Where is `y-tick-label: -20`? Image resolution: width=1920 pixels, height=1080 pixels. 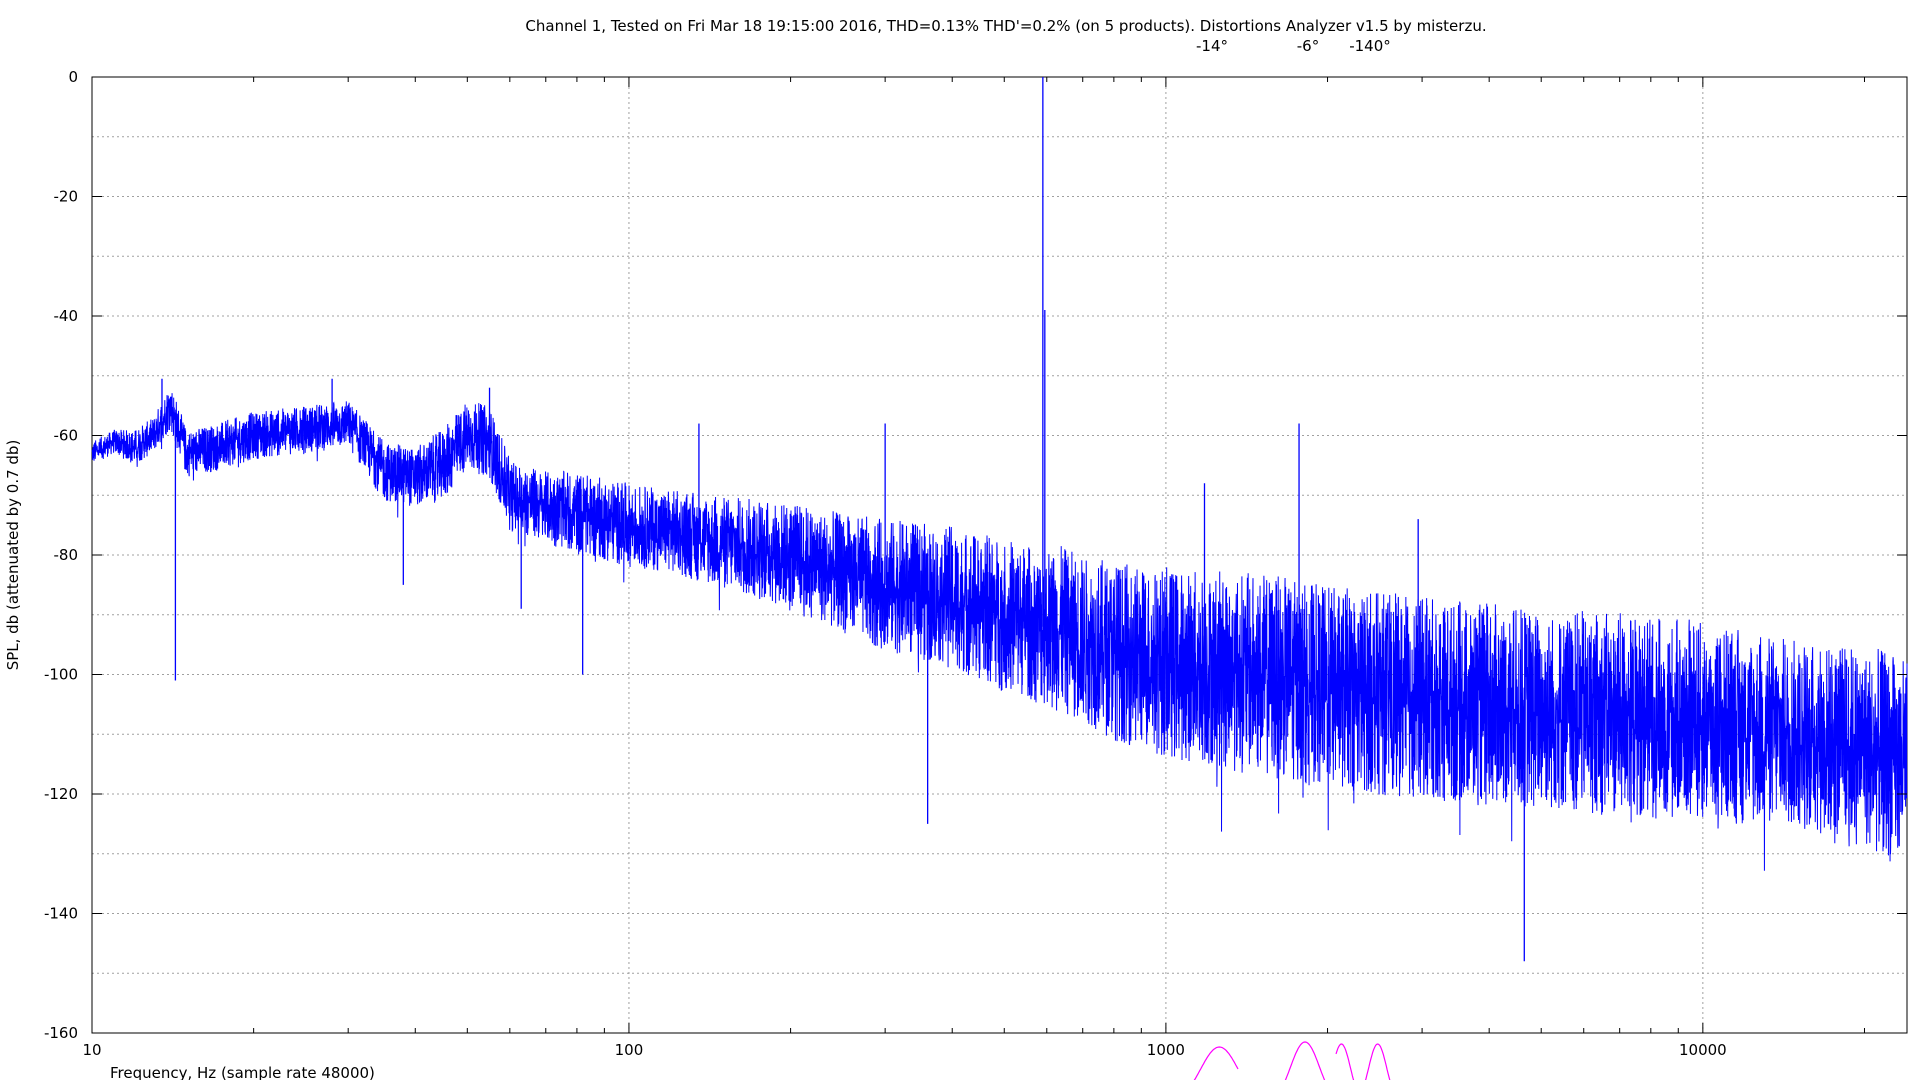 y-tick-label: -20 is located at coordinates (66, 197).